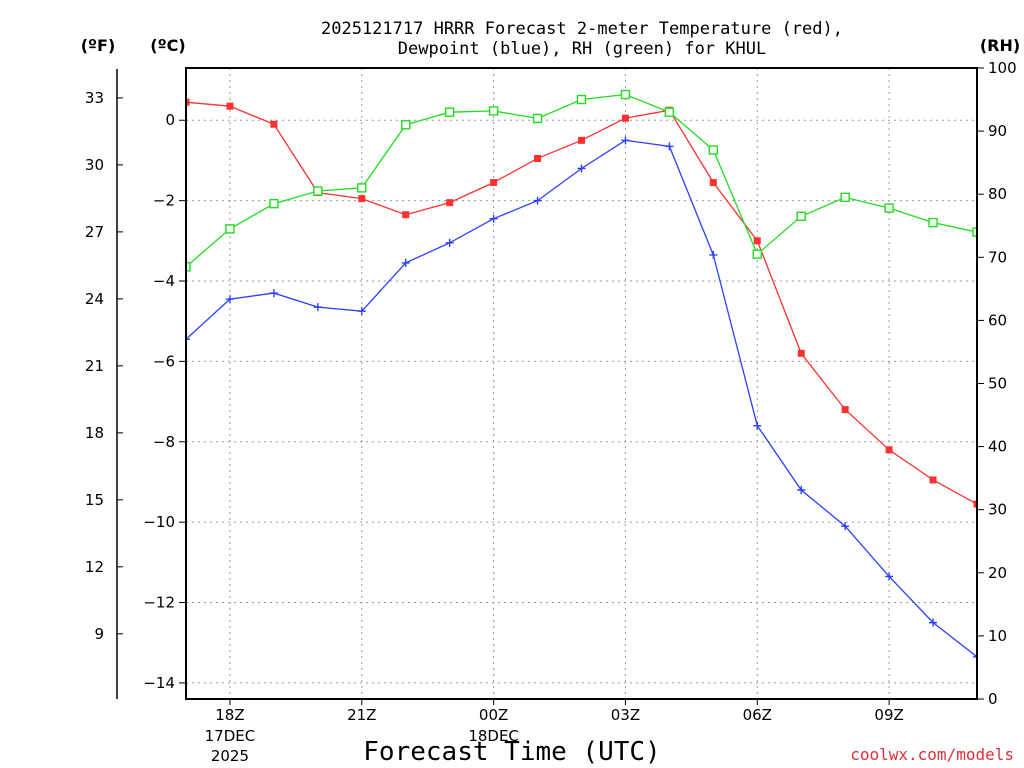  What do you see at coordinates (1000, 45) in the screenshot?
I see `rh-unit-label: (RH)` at bounding box center [1000, 45].